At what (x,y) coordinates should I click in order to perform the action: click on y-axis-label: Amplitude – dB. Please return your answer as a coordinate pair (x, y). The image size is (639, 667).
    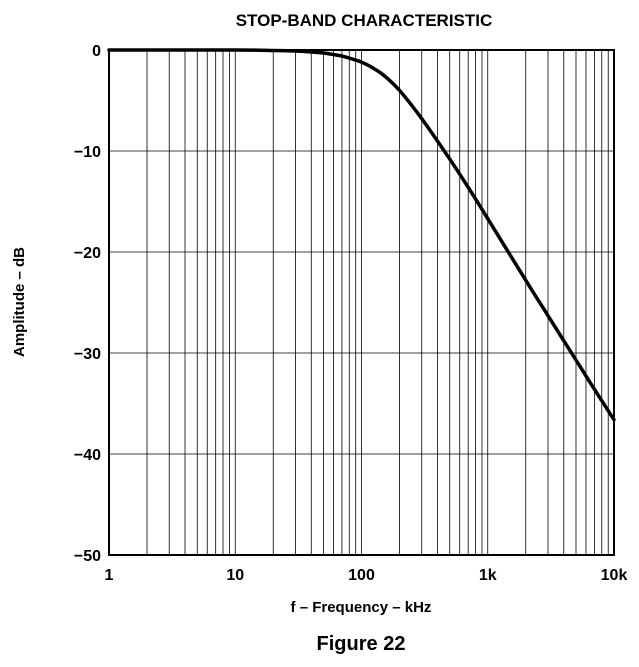
    Looking at the image, I should click on (19, 302).